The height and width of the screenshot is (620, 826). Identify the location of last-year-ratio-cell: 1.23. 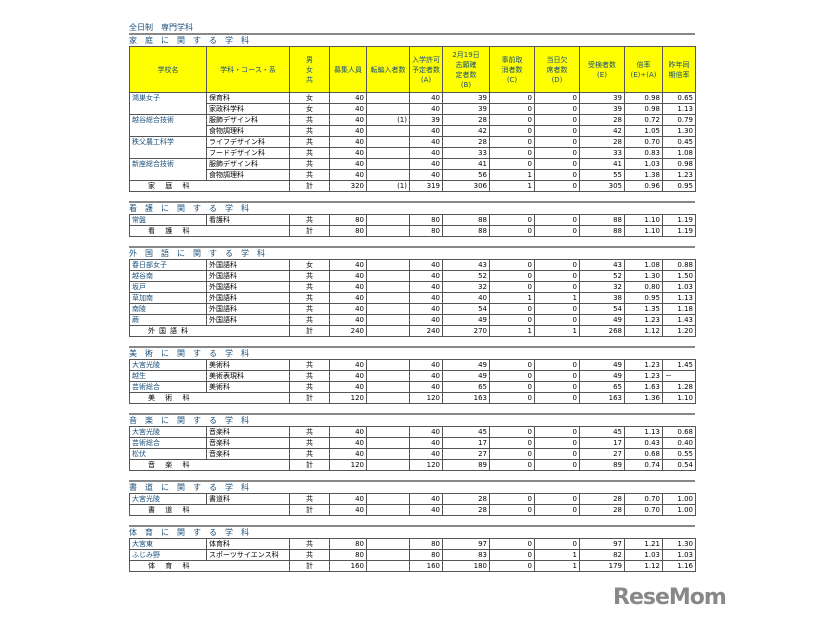
(679, 175).